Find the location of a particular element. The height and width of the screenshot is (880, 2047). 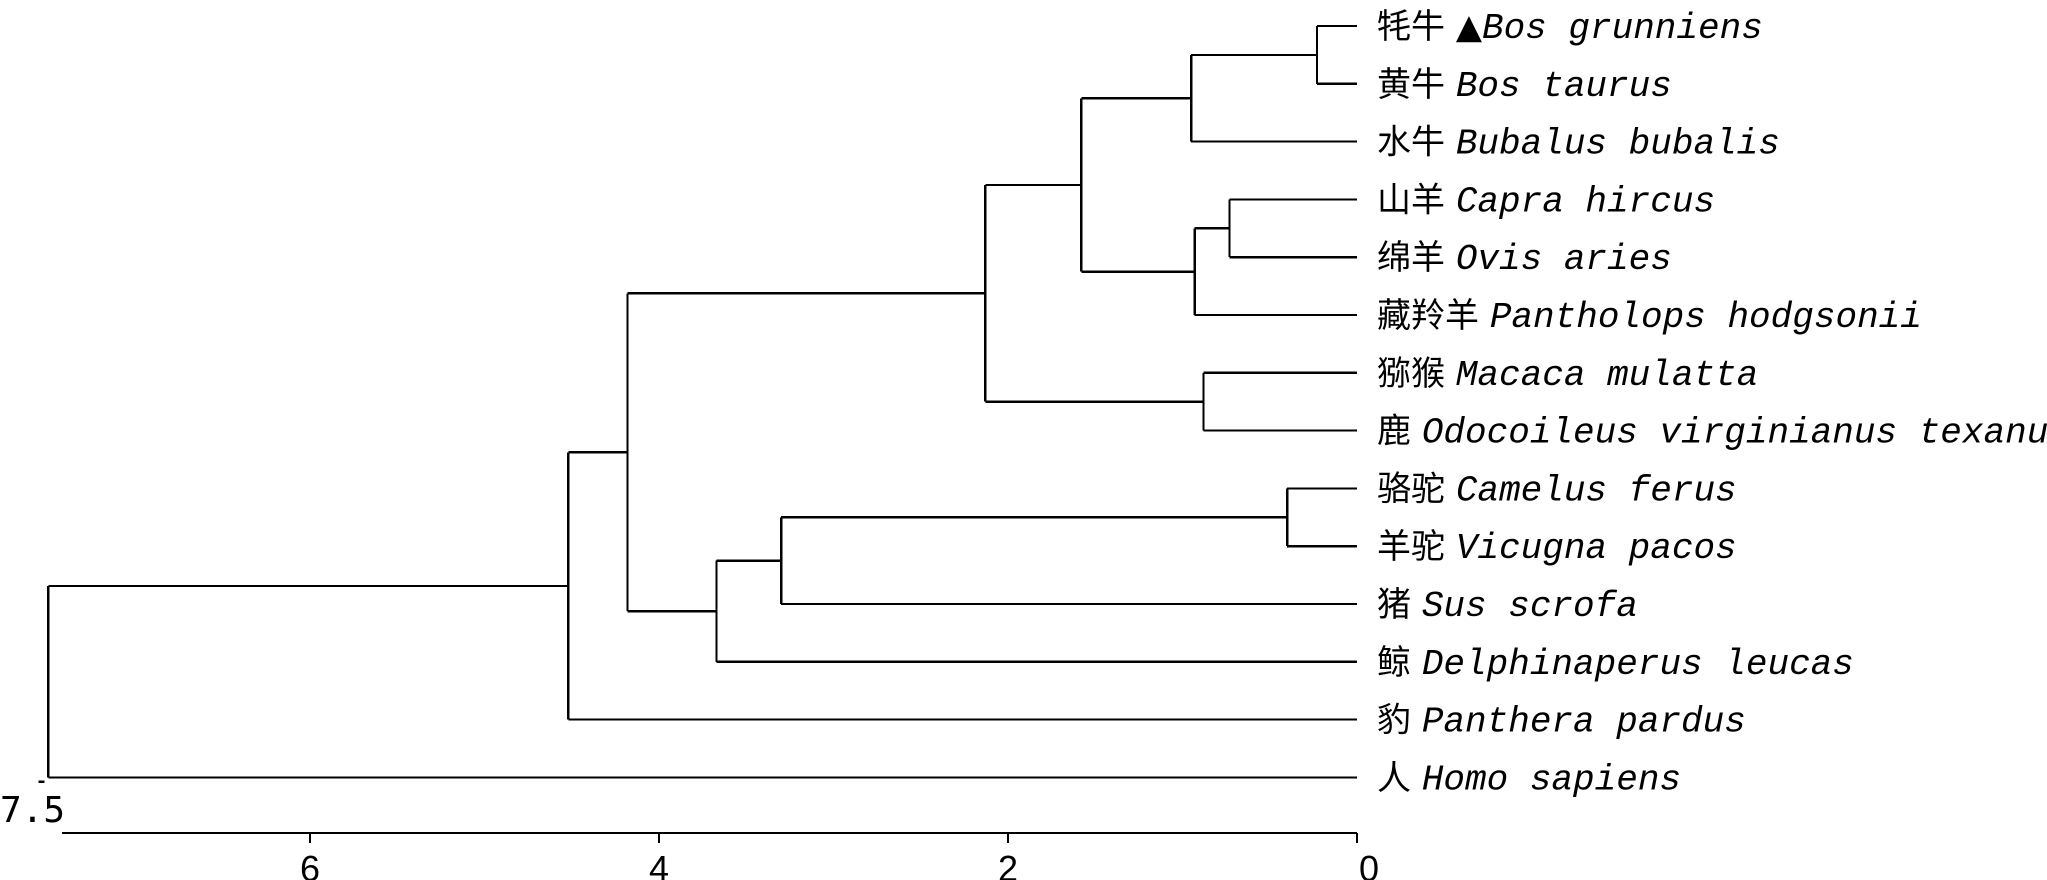

leaf-scientific-name: Delphinaperus leucas is located at coordinates (1638, 664).